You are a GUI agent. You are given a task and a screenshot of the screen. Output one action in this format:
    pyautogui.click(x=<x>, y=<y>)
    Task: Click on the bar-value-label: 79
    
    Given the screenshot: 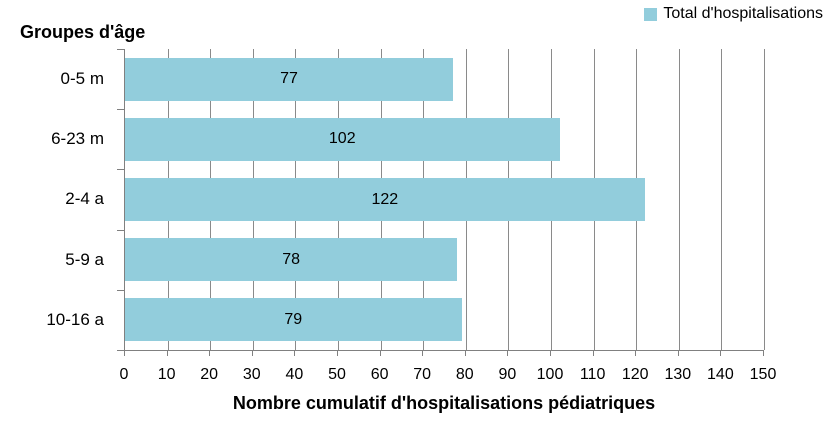 What is the action you would take?
    pyautogui.click(x=293, y=319)
    